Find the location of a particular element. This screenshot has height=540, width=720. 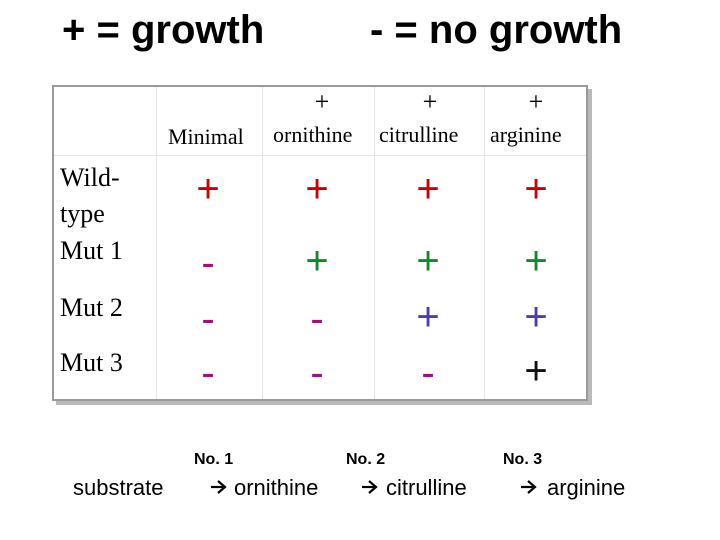

cell-mut3-citrulline: - is located at coordinates (428, 373).